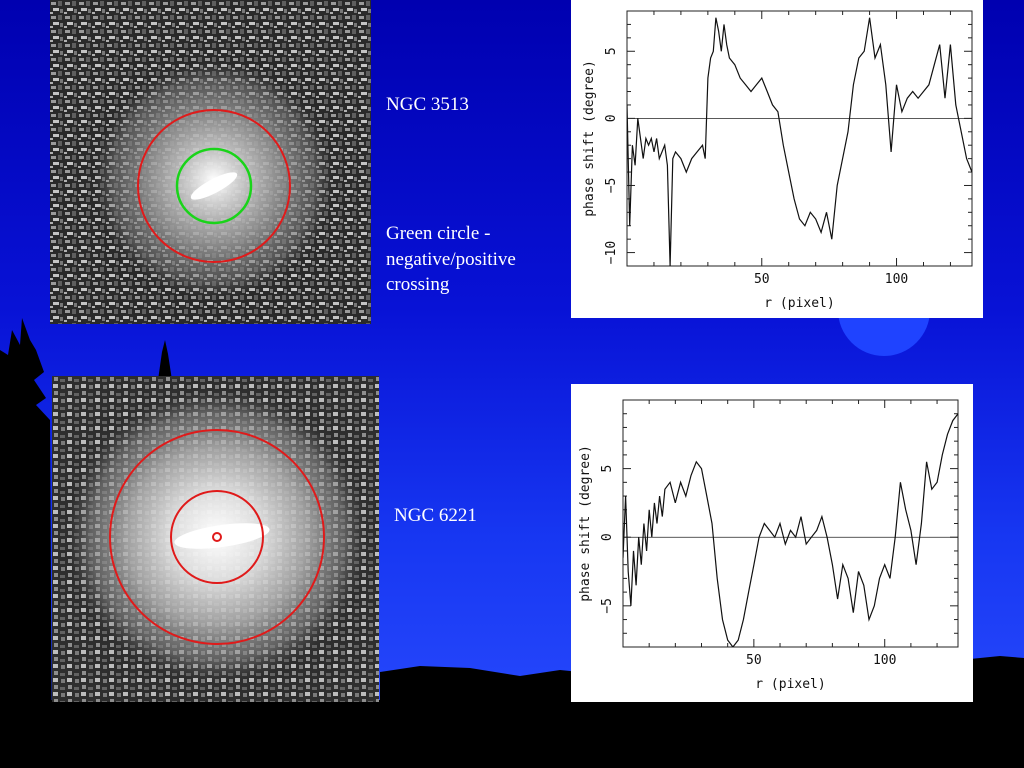  I want to click on galaxy-image-ngc3513, so click(210, 162).